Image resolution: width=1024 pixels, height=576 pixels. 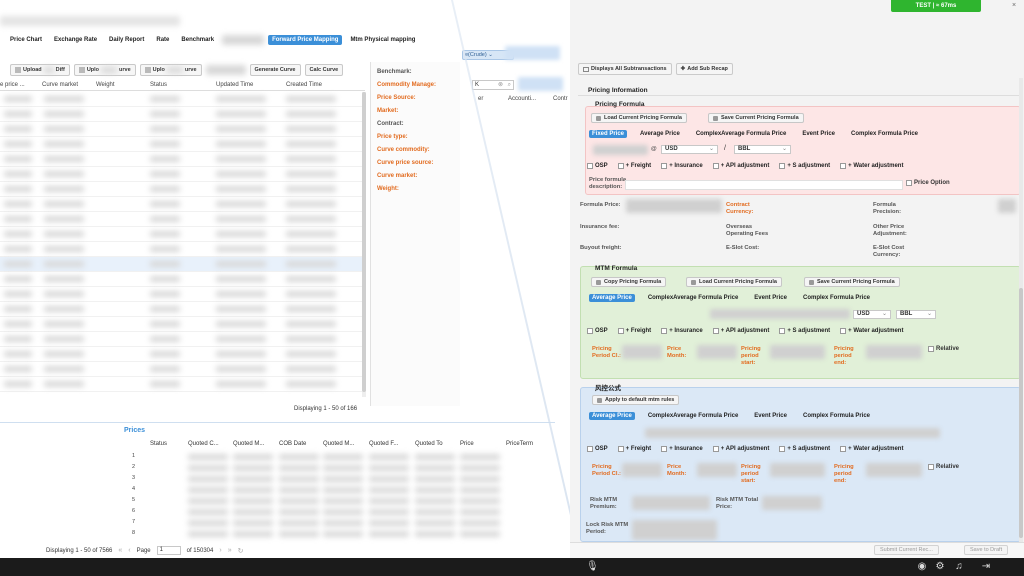 What do you see at coordinates (764, 185) in the screenshot?
I see `price-formula-description-input` at bounding box center [764, 185].